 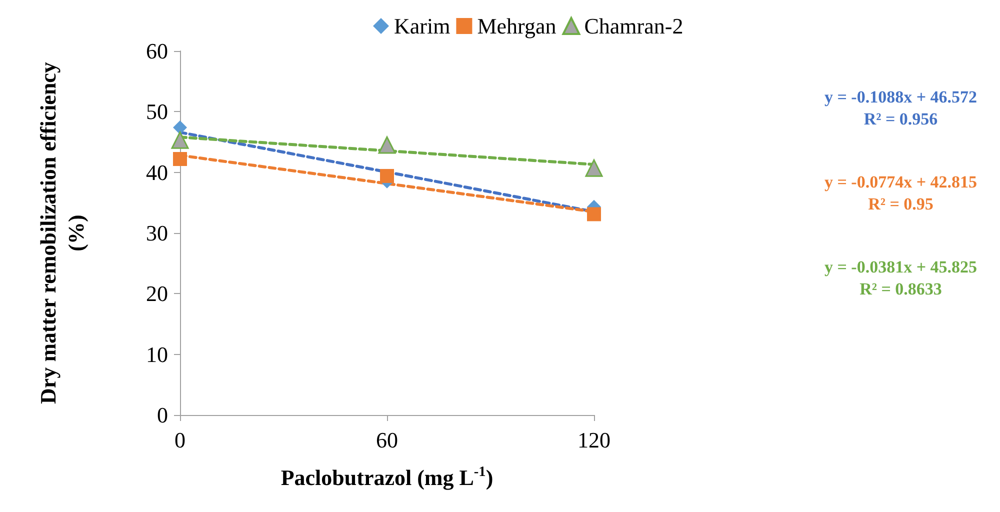 What do you see at coordinates (62, 233) in the screenshot?
I see `y-axis-title: Dry matter remobilization efficiency (%)` at bounding box center [62, 233].